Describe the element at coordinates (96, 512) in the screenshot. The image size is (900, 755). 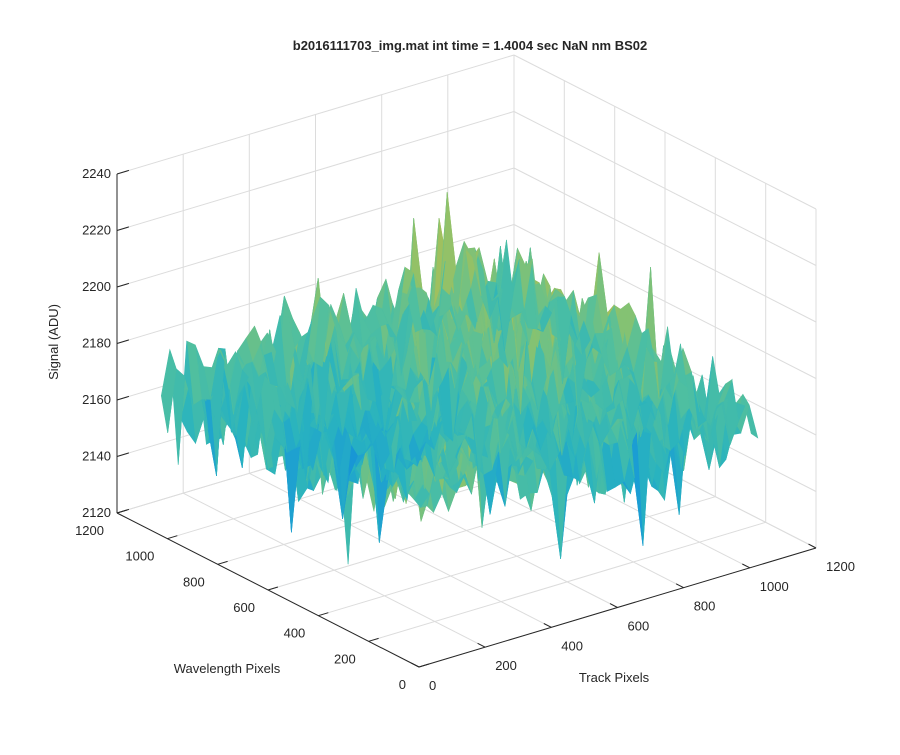
I see `z-tick-label: 2120` at that location.